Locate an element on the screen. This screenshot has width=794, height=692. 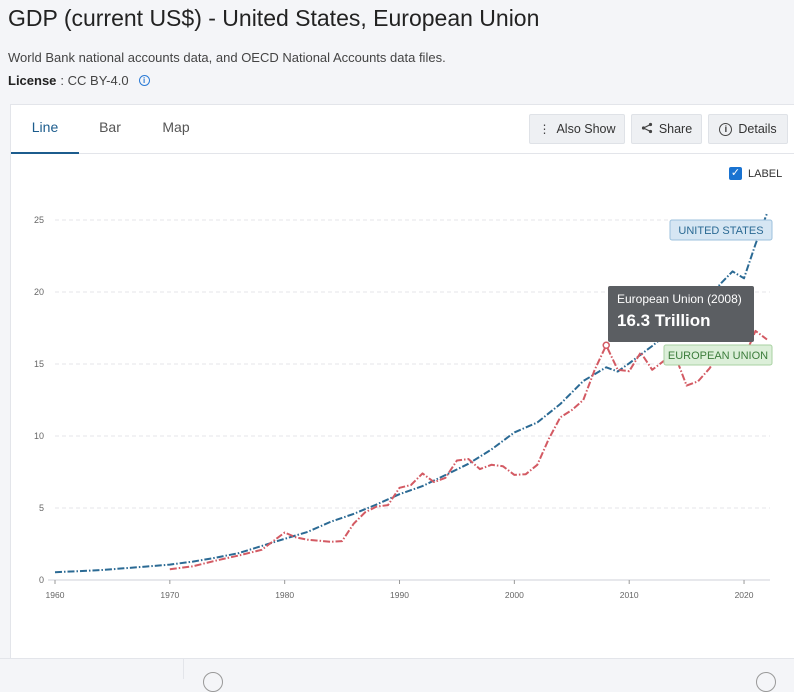
series-label-united-states: UNITED STATES is located at coordinates (721, 230).